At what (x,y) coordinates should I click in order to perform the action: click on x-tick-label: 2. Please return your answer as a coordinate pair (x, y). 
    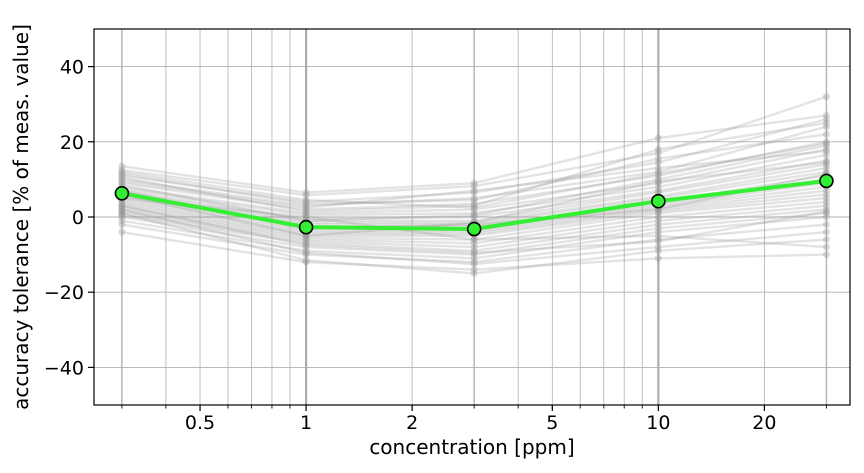
    Looking at the image, I should click on (412, 423).